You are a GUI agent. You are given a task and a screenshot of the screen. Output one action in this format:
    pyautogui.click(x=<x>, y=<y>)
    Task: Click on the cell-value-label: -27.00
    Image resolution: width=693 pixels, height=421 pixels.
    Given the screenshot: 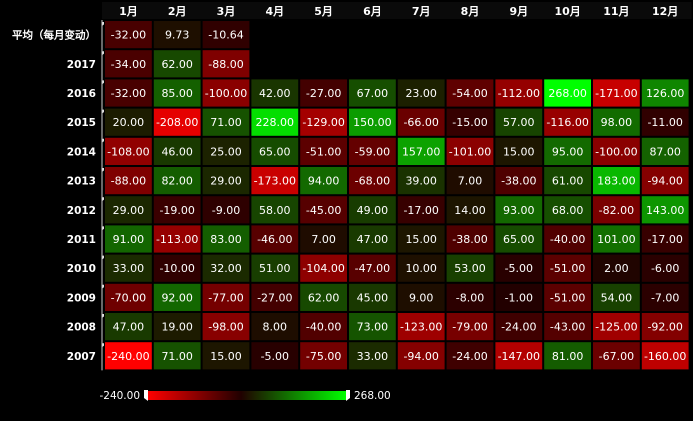 What is the action you would take?
    pyautogui.click(x=274, y=297)
    